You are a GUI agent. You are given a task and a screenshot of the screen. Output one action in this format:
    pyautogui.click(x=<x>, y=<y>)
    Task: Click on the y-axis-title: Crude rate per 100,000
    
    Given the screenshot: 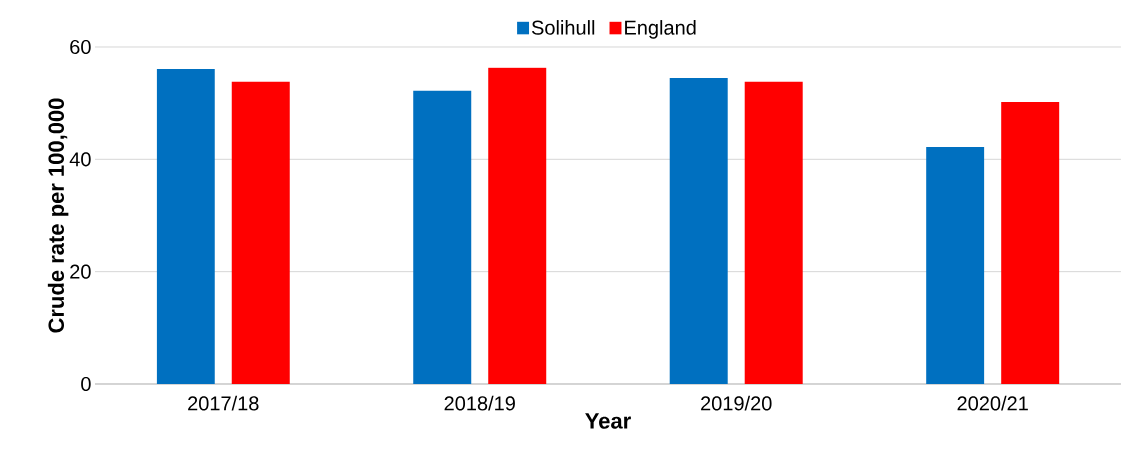 What is the action you would take?
    pyautogui.click(x=58, y=215)
    